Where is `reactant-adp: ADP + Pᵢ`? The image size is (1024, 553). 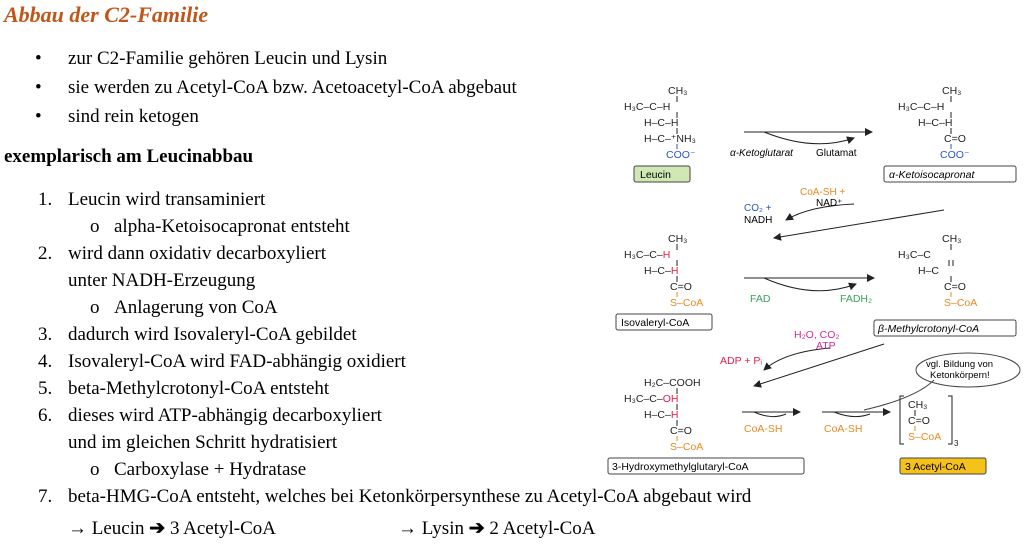
reactant-adp: ADP + Pᵢ is located at coordinates (741, 361).